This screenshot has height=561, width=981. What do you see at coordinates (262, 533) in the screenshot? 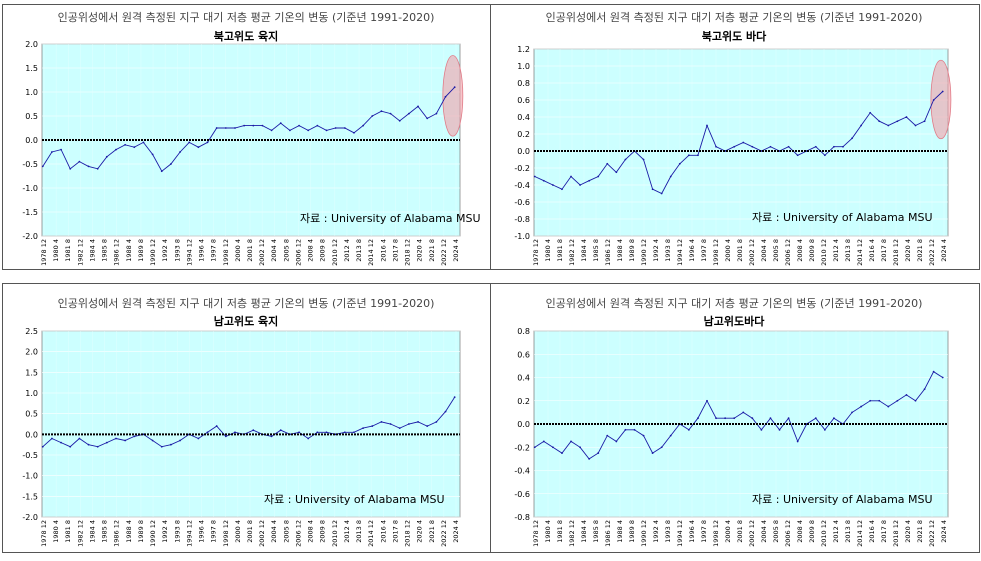
I see `x-tick-label: 2002 12` at bounding box center [262, 533].